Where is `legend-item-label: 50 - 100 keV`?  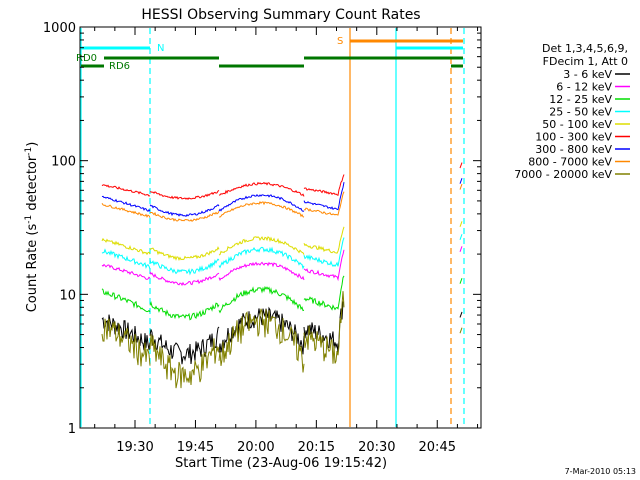
legend-item-label: 50 - 100 keV is located at coordinates (577, 124).